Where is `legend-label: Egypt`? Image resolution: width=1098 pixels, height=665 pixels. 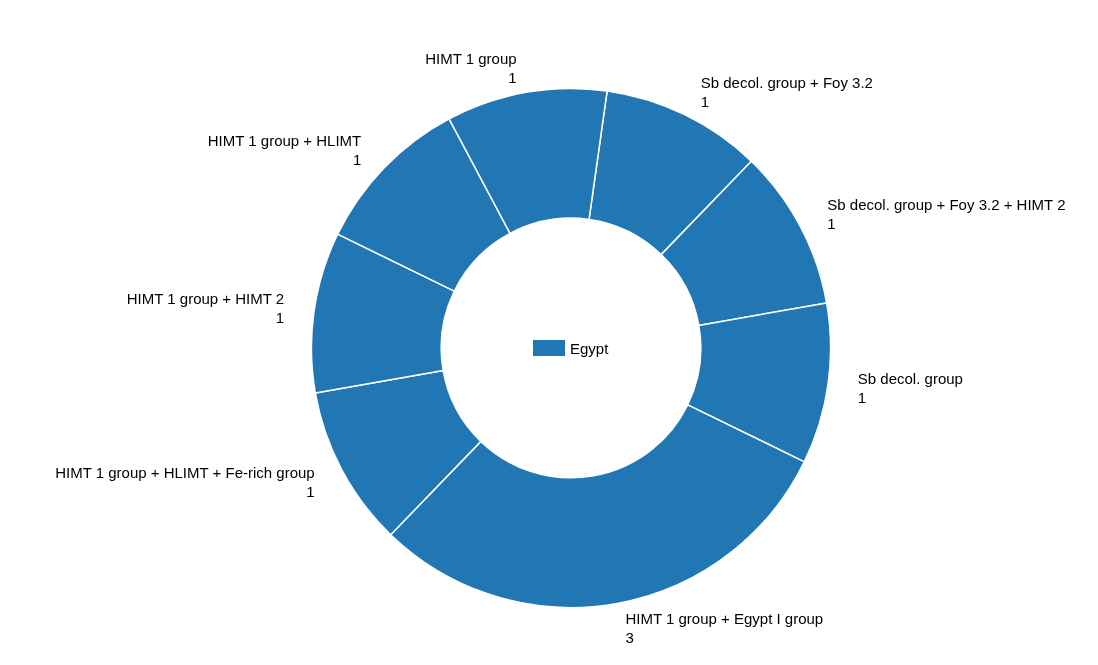
legend-label: Egypt is located at coordinates (590, 348).